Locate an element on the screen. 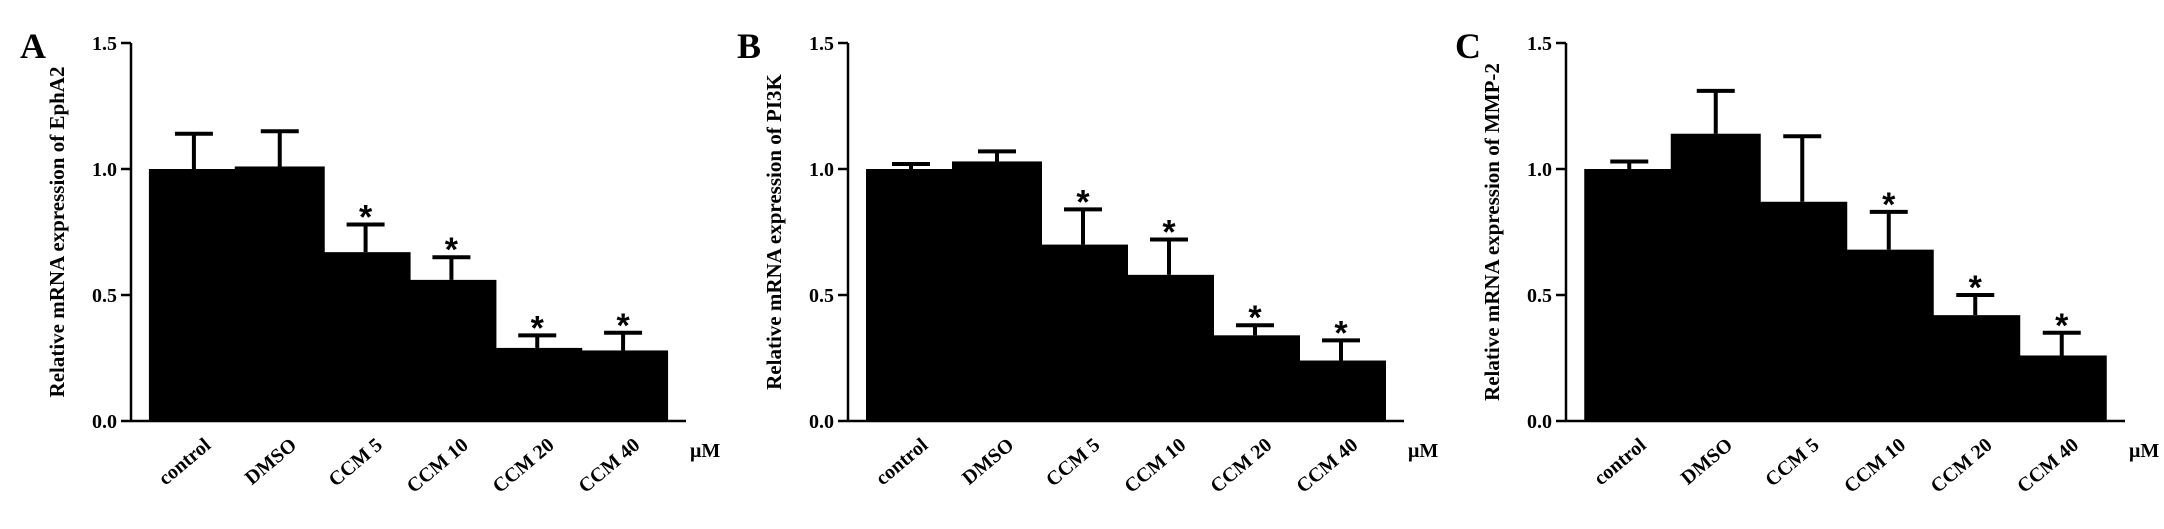 The image size is (2164, 529). panel-letter: C is located at coordinates (1468, 46).